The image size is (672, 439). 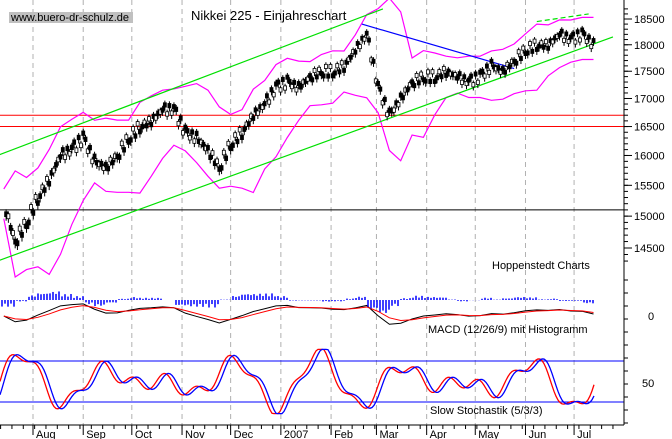 I want to click on stochastic-panel, so click(x=312, y=381).